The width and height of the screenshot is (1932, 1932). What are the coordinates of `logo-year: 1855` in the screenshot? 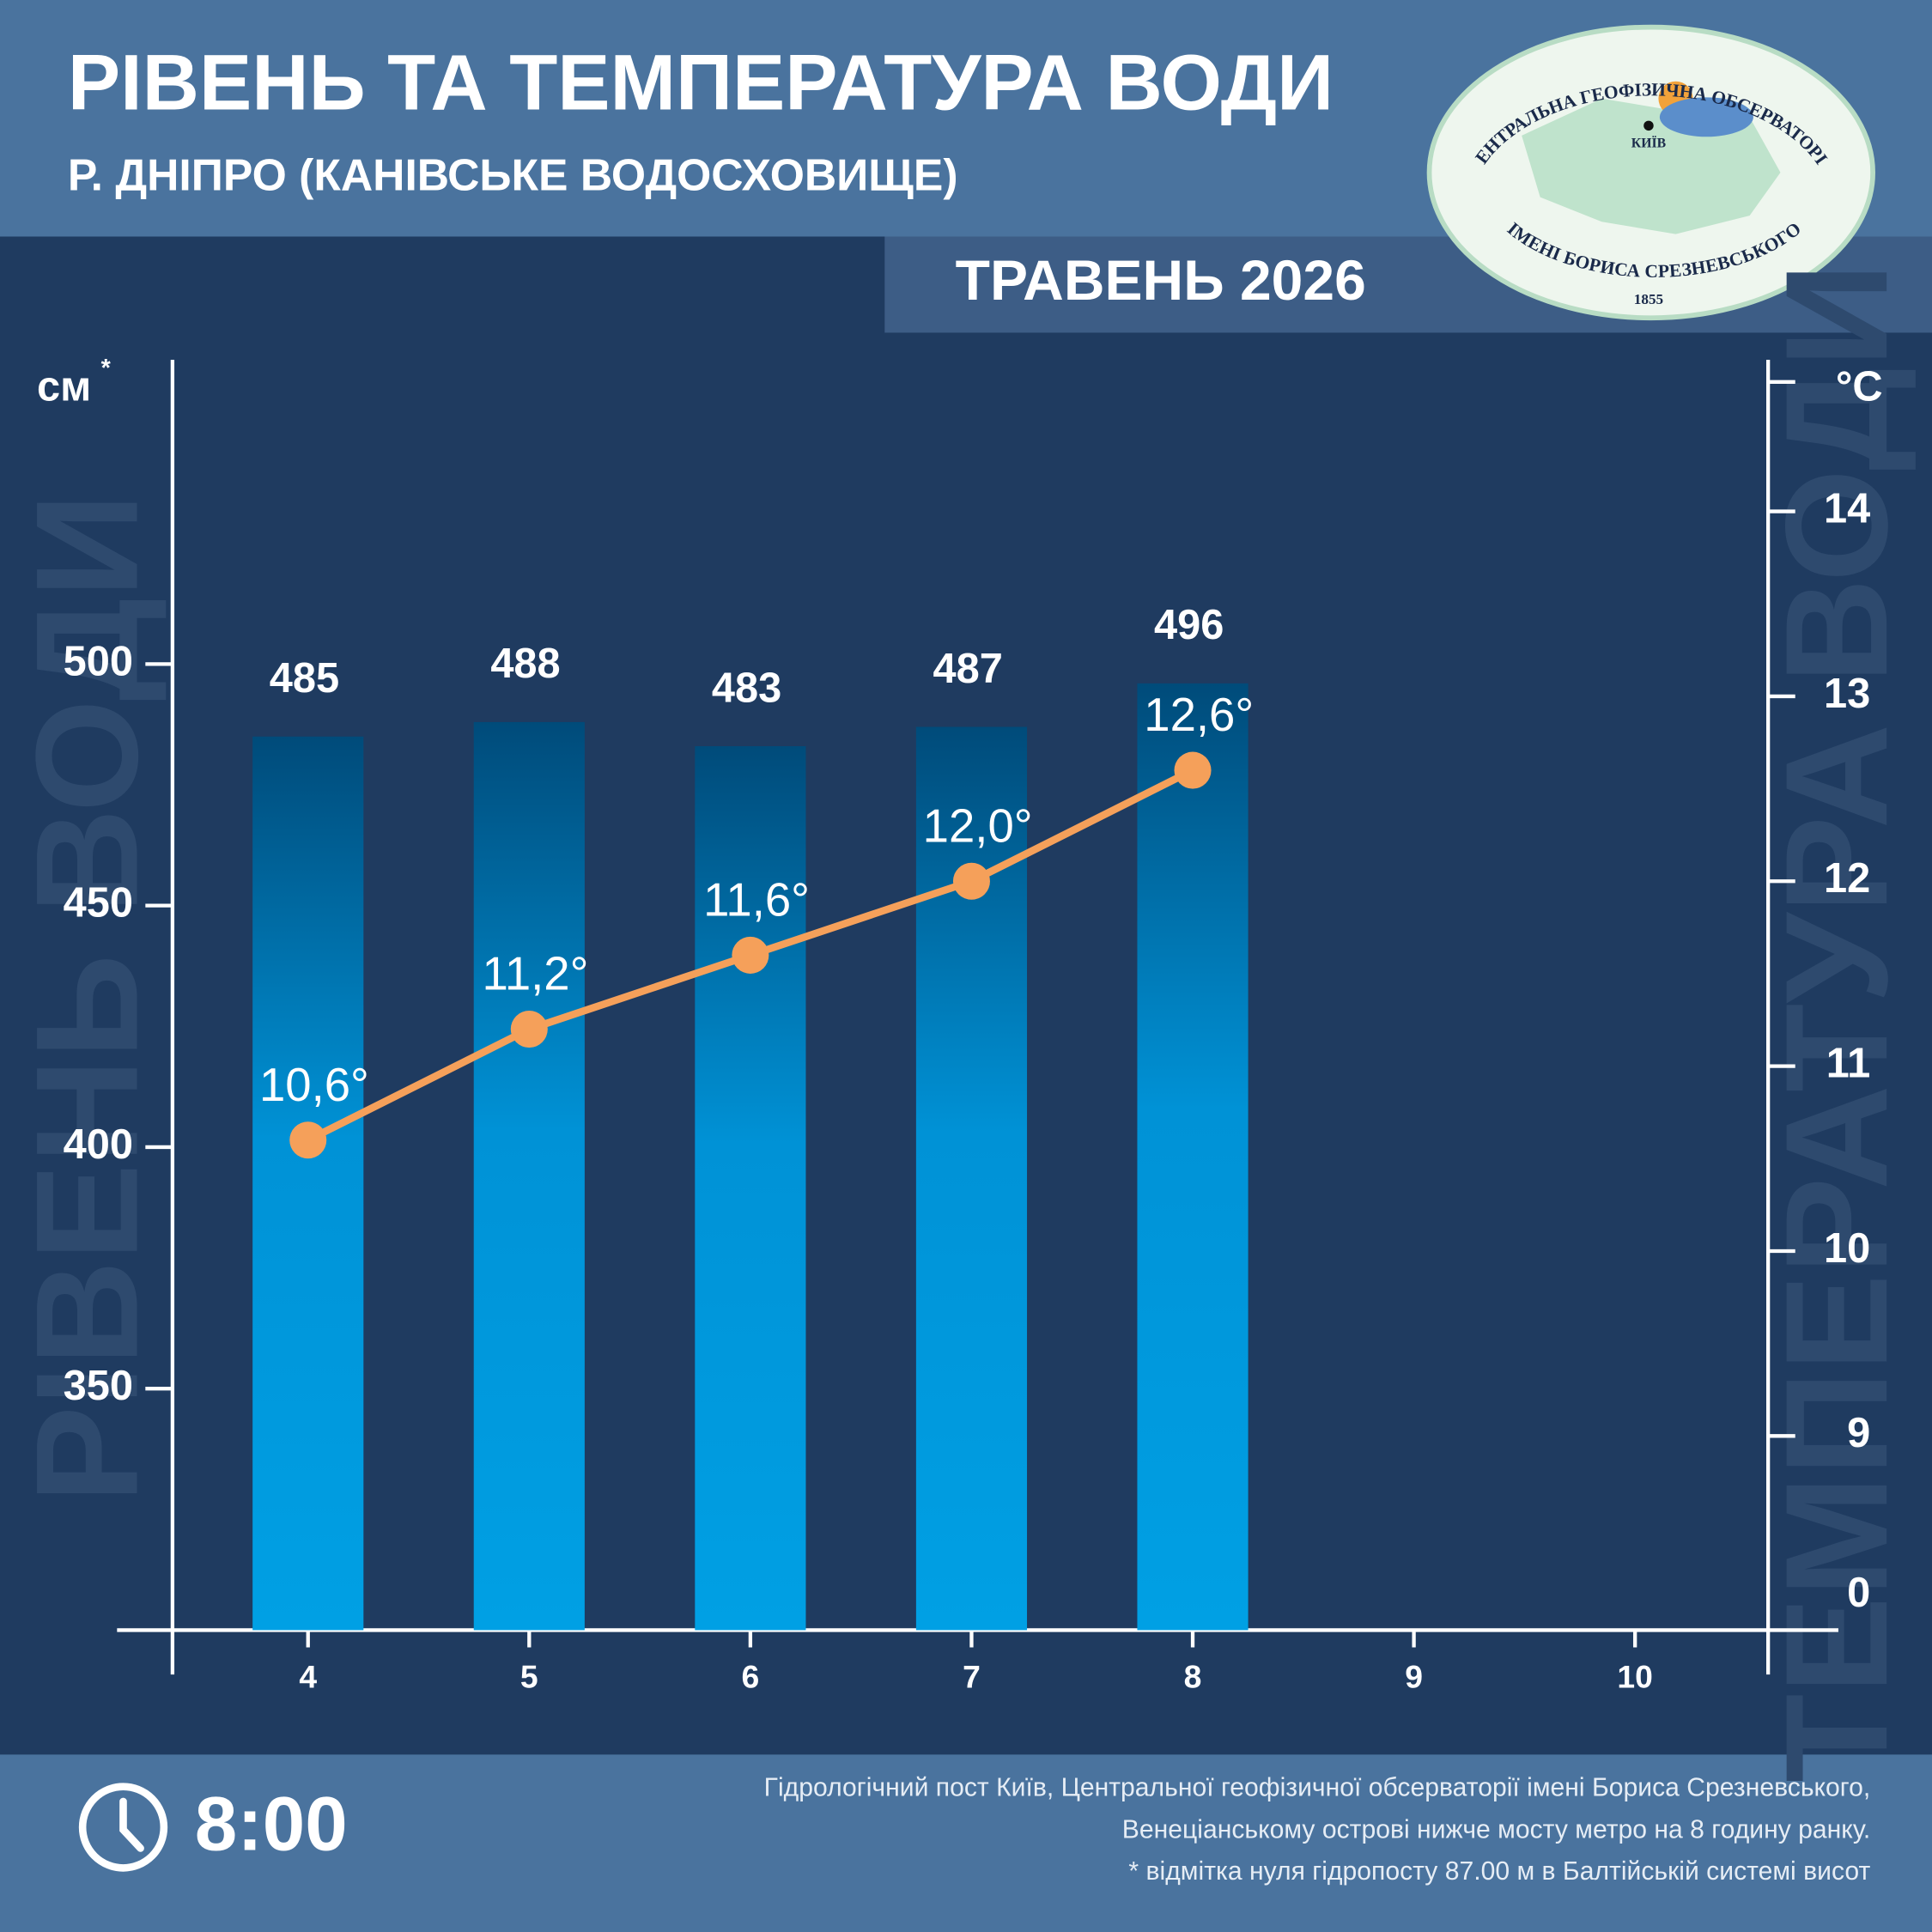 It's located at (1649, 299).